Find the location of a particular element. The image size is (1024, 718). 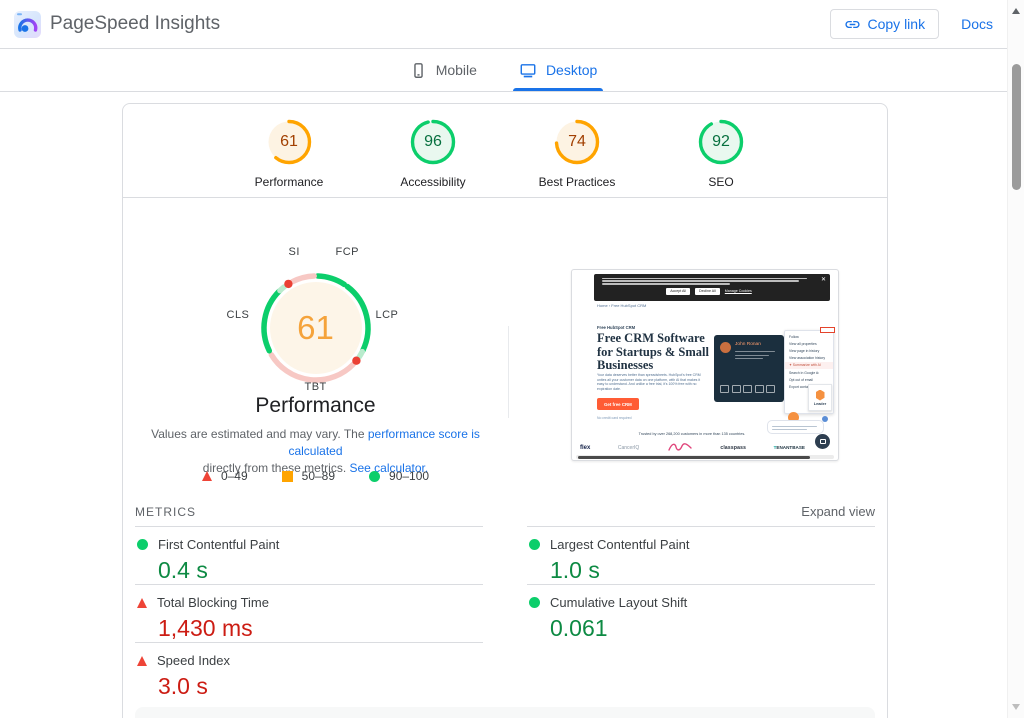

thumb-cookie-banner: Accept All Decline All Manage Cookies ✕ is located at coordinates (712, 287).